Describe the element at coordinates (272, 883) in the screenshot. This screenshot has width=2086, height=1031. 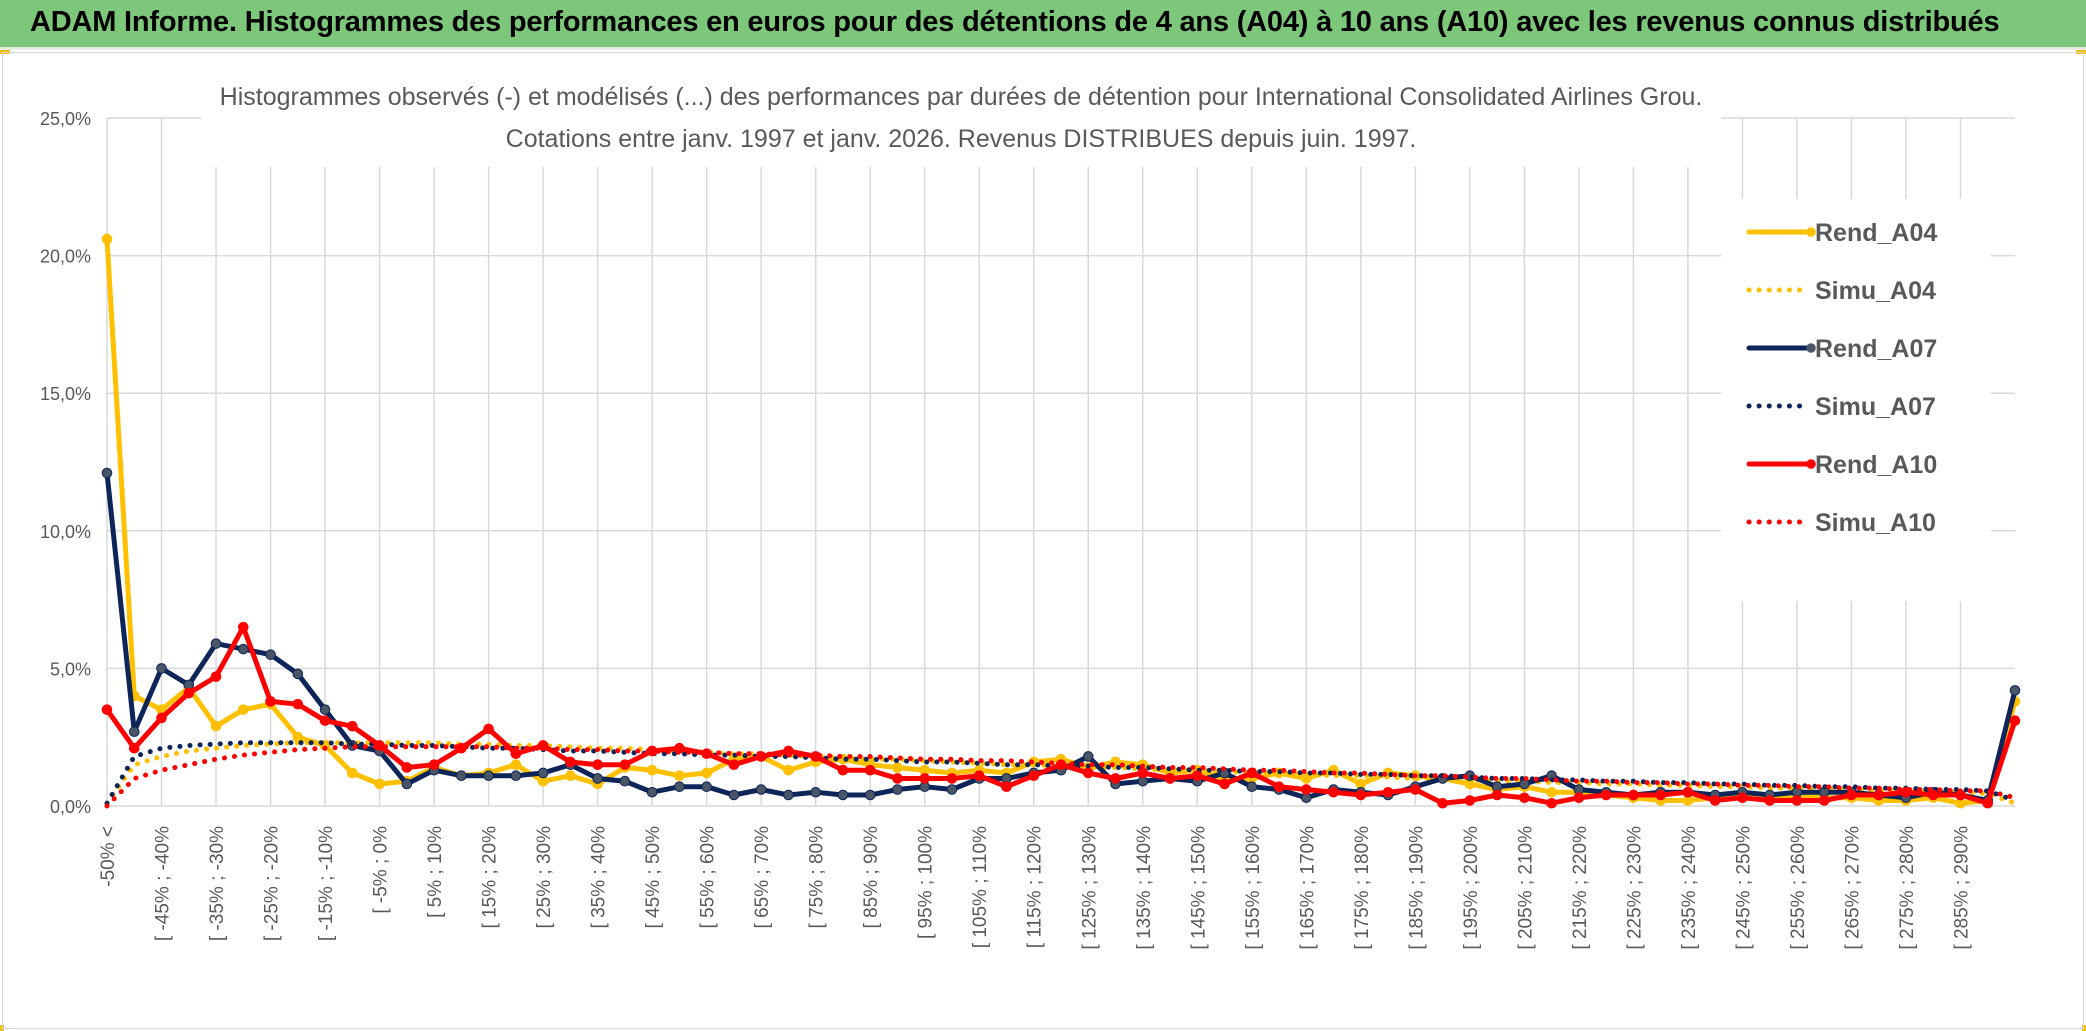
I see `x-tick-label: [ -25% ; -20%` at that location.